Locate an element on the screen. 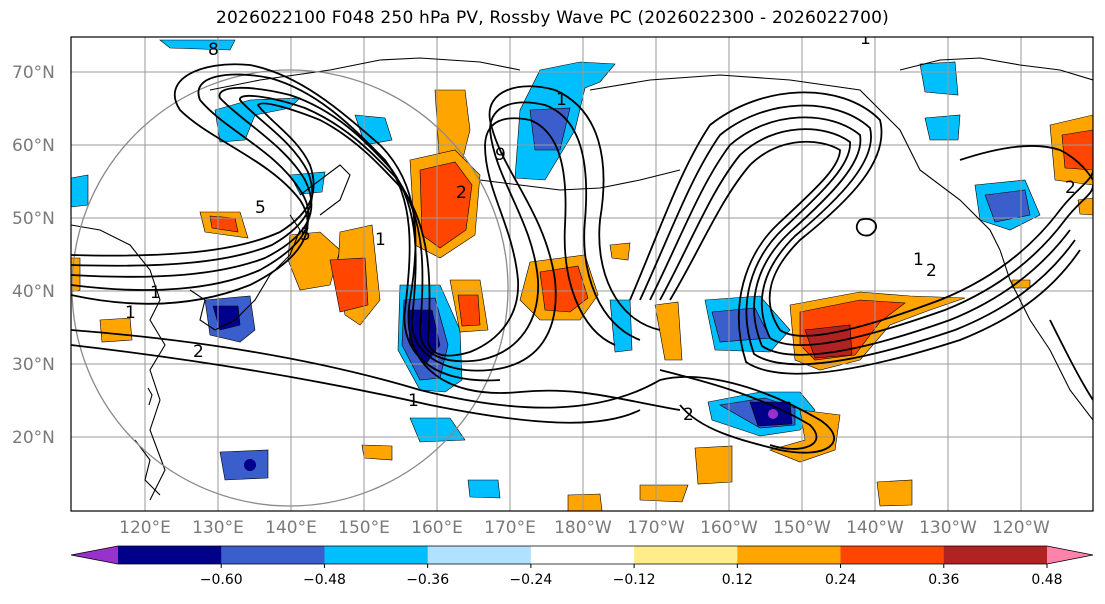 The image size is (1105, 604). latitude-labels: 70°N 60°N 50°N 40°N 30°N 20°N is located at coordinates (33, 255).